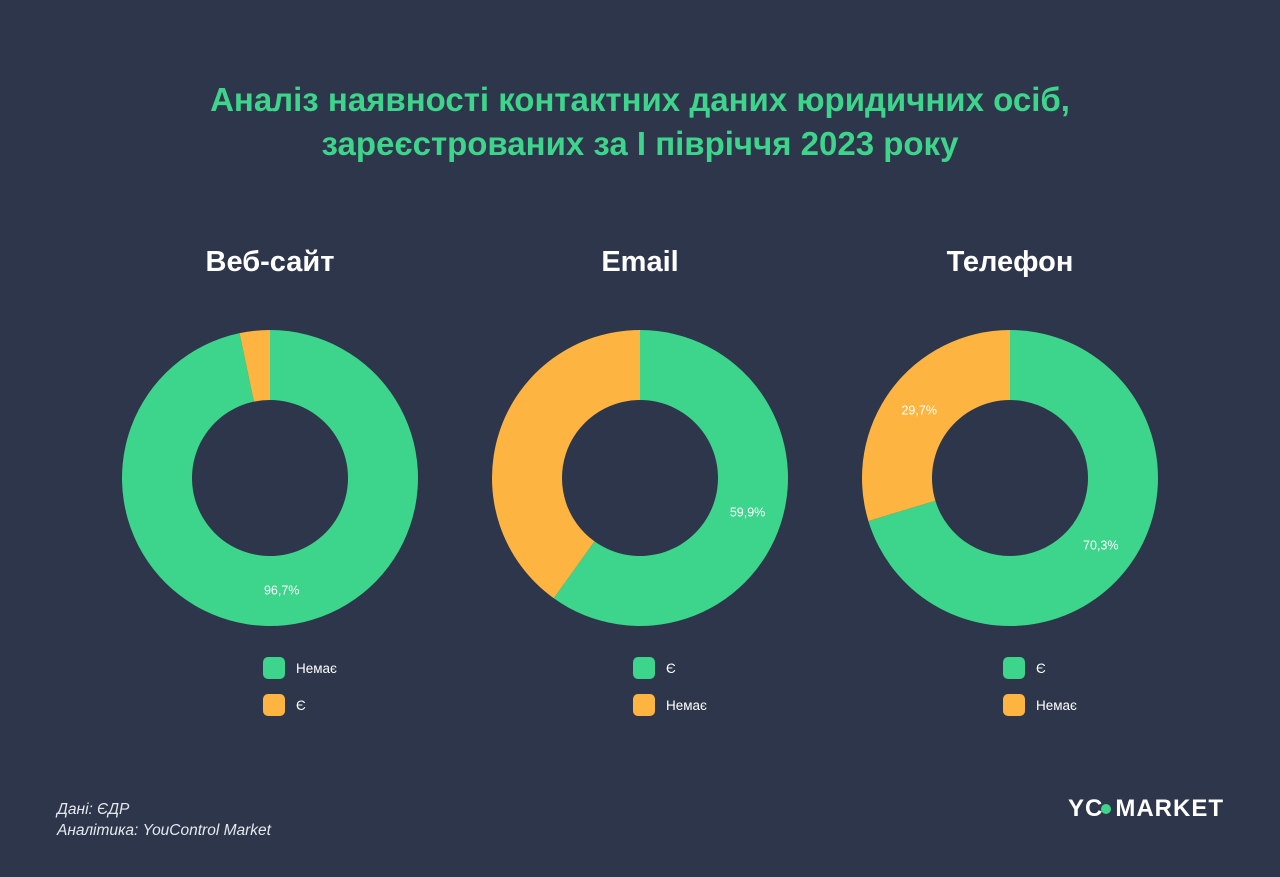 The image size is (1280, 877). I want to click on youcontrol-market-logo: YC MARKET, so click(1146, 809).